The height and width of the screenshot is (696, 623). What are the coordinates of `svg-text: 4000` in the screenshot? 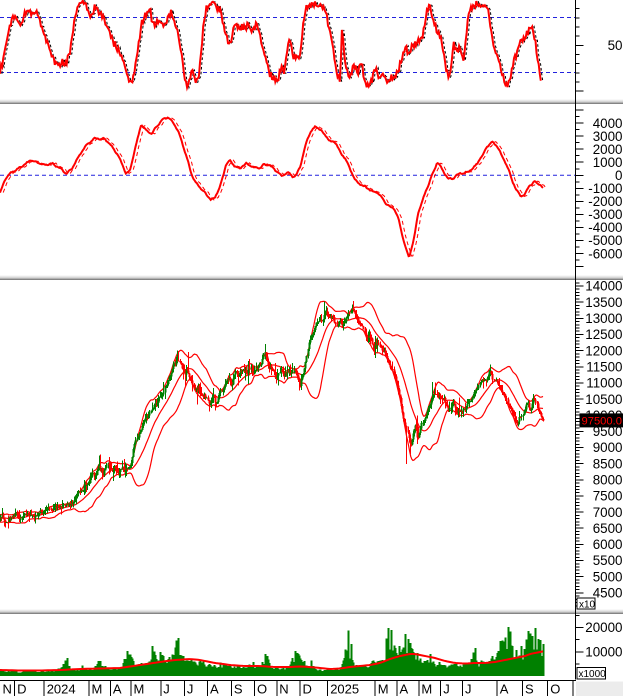 It's located at (608, 123).